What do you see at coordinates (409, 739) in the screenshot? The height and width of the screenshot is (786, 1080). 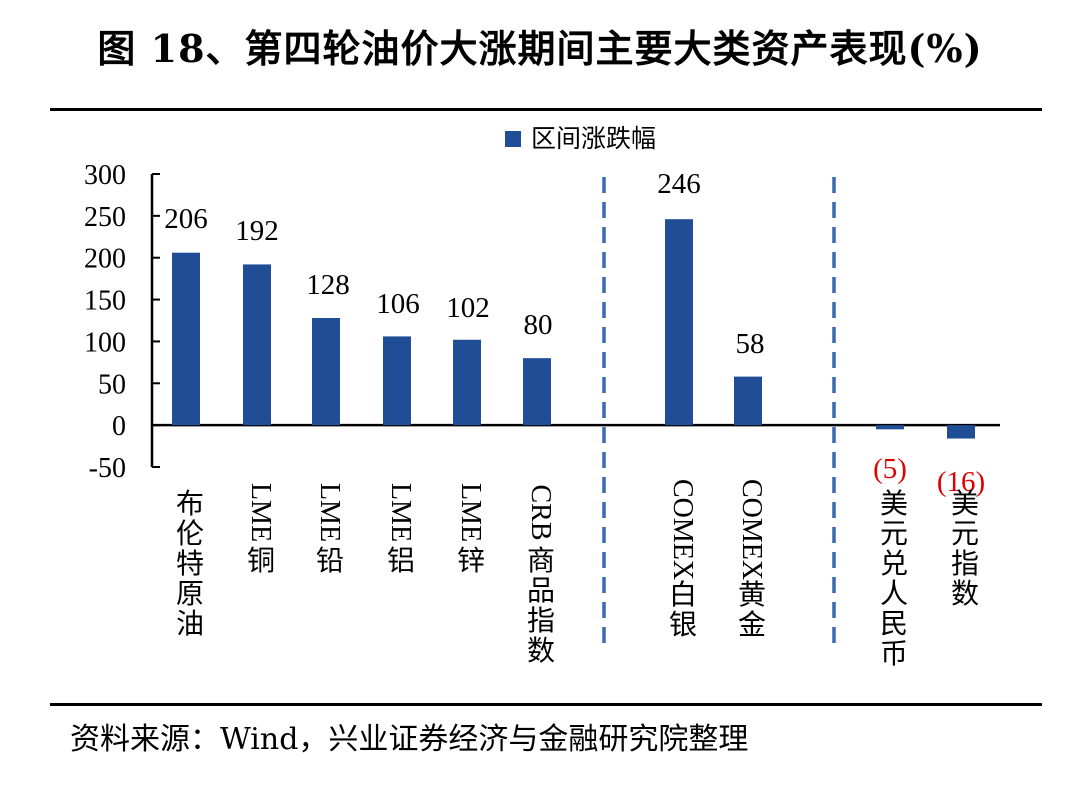 I see `source-note: 资料来源：Wind，兴业证券经济与金融研究院整理` at bounding box center [409, 739].